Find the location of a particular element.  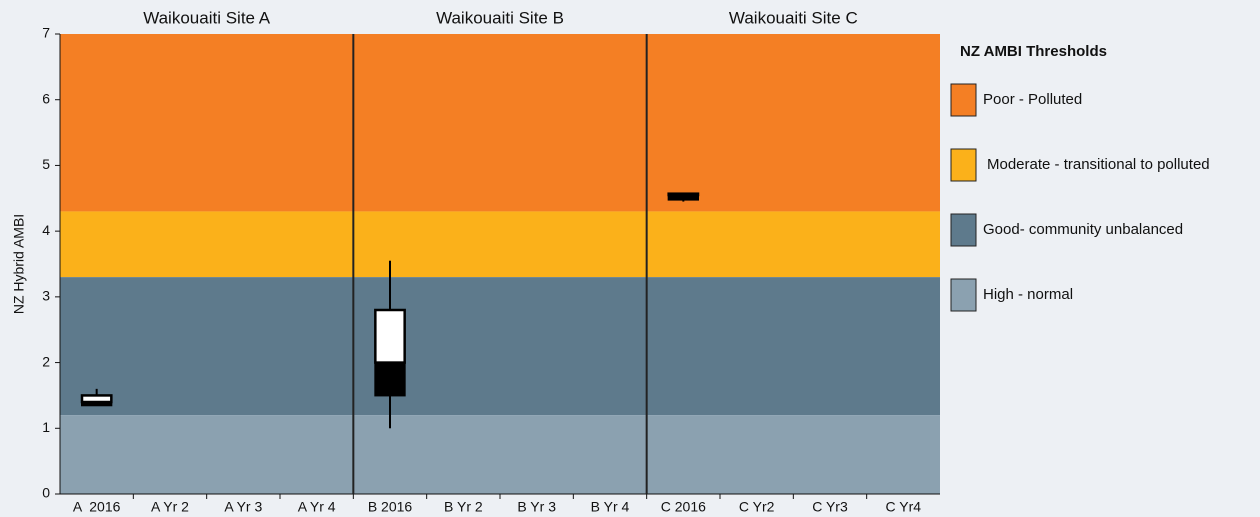

x-tick-label: B 2016 is located at coordinates (390, 507).